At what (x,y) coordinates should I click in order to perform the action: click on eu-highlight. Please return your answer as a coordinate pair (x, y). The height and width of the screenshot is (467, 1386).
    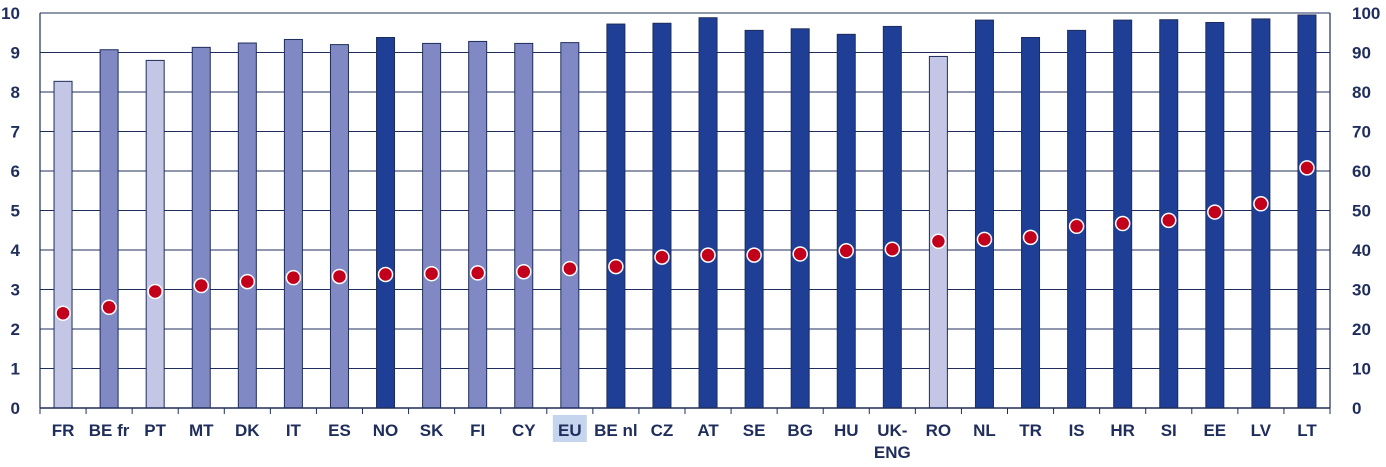
    Looking at the image, I should click on (569, 428).